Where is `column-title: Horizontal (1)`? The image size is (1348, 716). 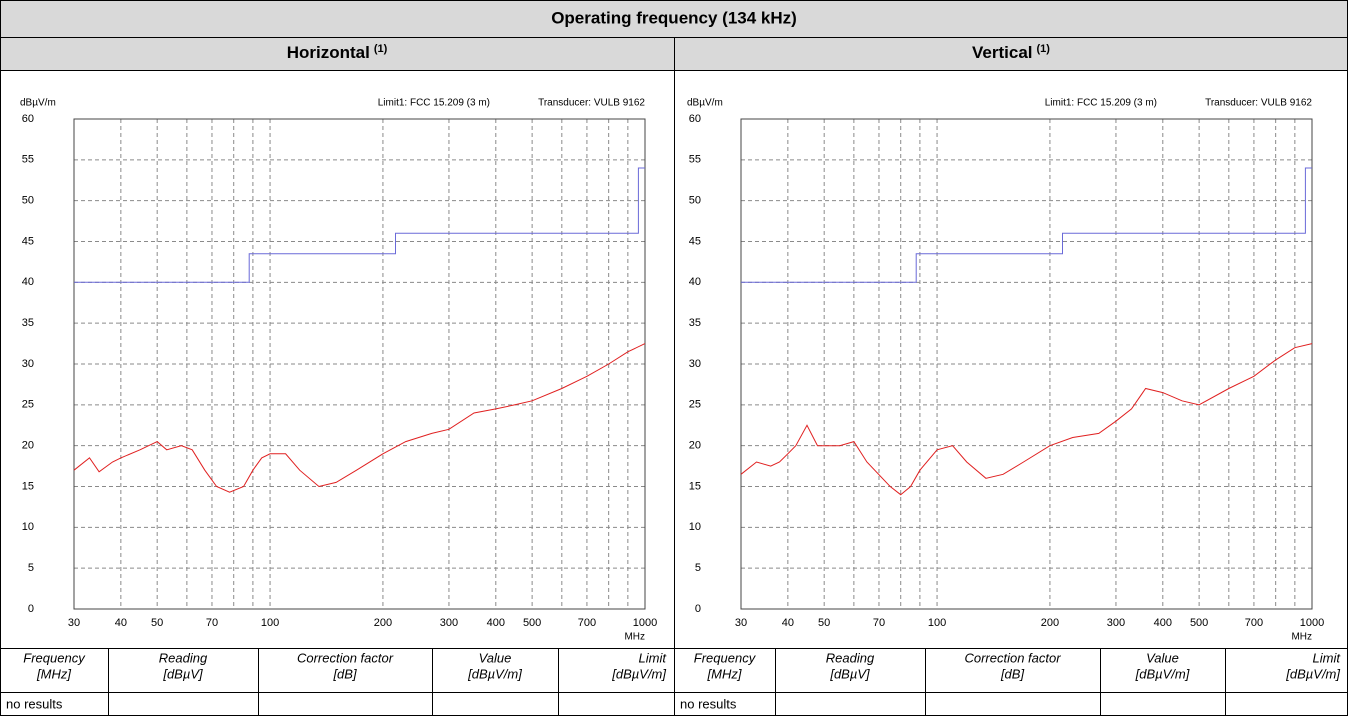
column-title: Horizontal (1) is located at coordinates (337, 53).